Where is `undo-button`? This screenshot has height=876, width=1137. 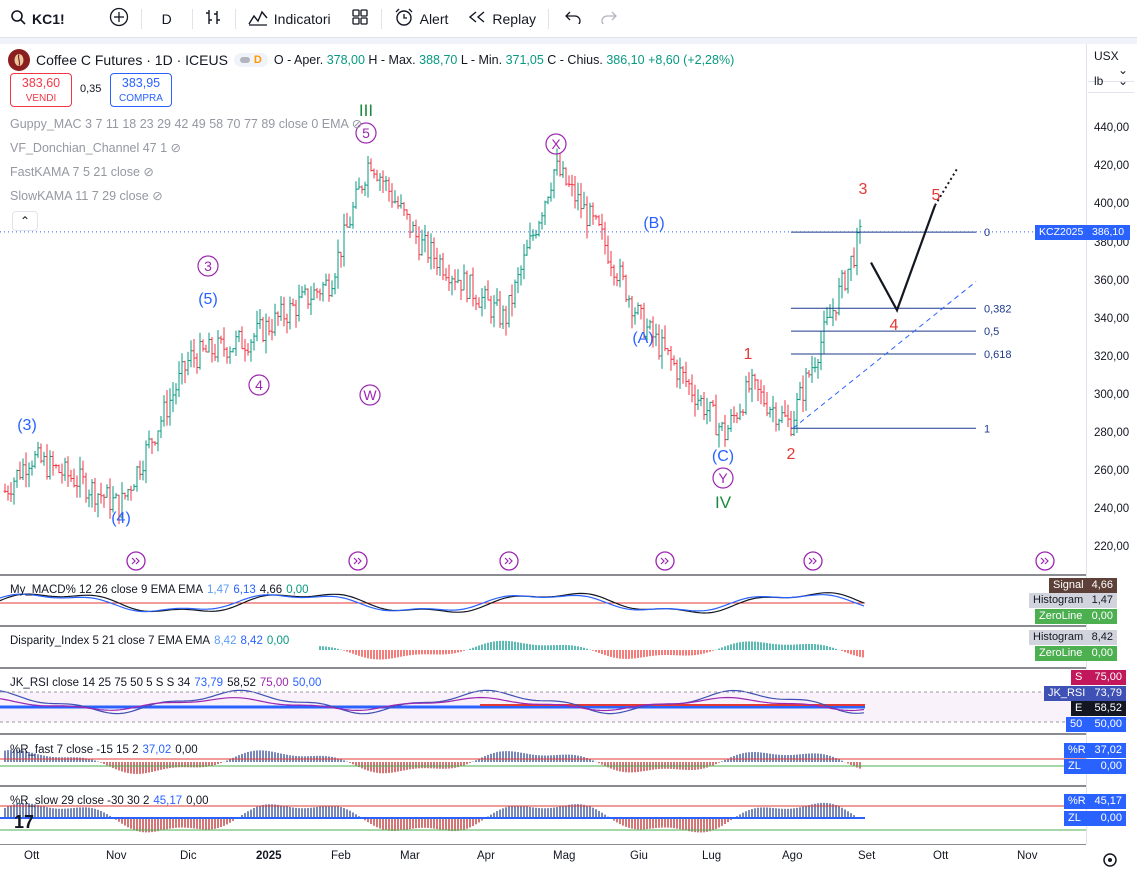
undo-button is located at coordinates (573, 19).